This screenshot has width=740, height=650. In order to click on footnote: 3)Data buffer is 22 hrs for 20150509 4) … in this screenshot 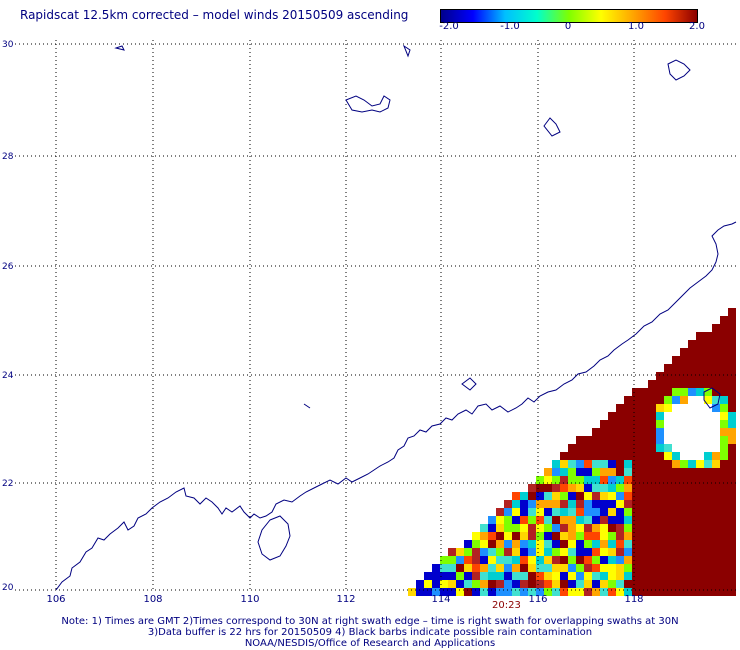, I will do `click(370, 632)`.